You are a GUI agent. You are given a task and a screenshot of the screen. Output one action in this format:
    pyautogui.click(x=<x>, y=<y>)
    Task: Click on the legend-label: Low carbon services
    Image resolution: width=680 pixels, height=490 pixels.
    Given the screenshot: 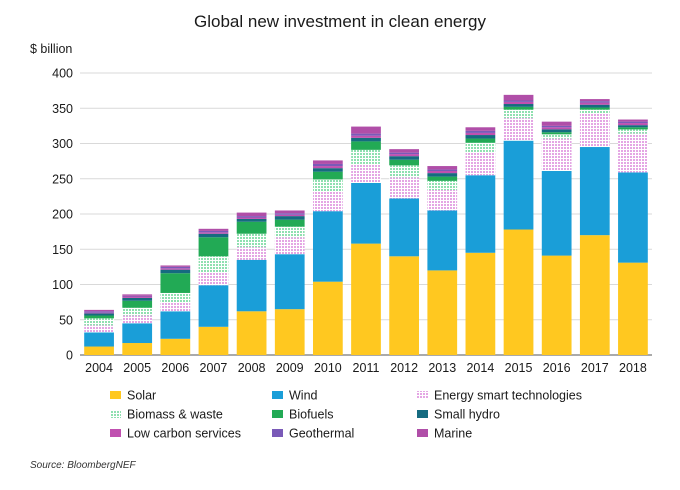 What is the action you would take?
    pyautogui.click(x=184, y=434)
    